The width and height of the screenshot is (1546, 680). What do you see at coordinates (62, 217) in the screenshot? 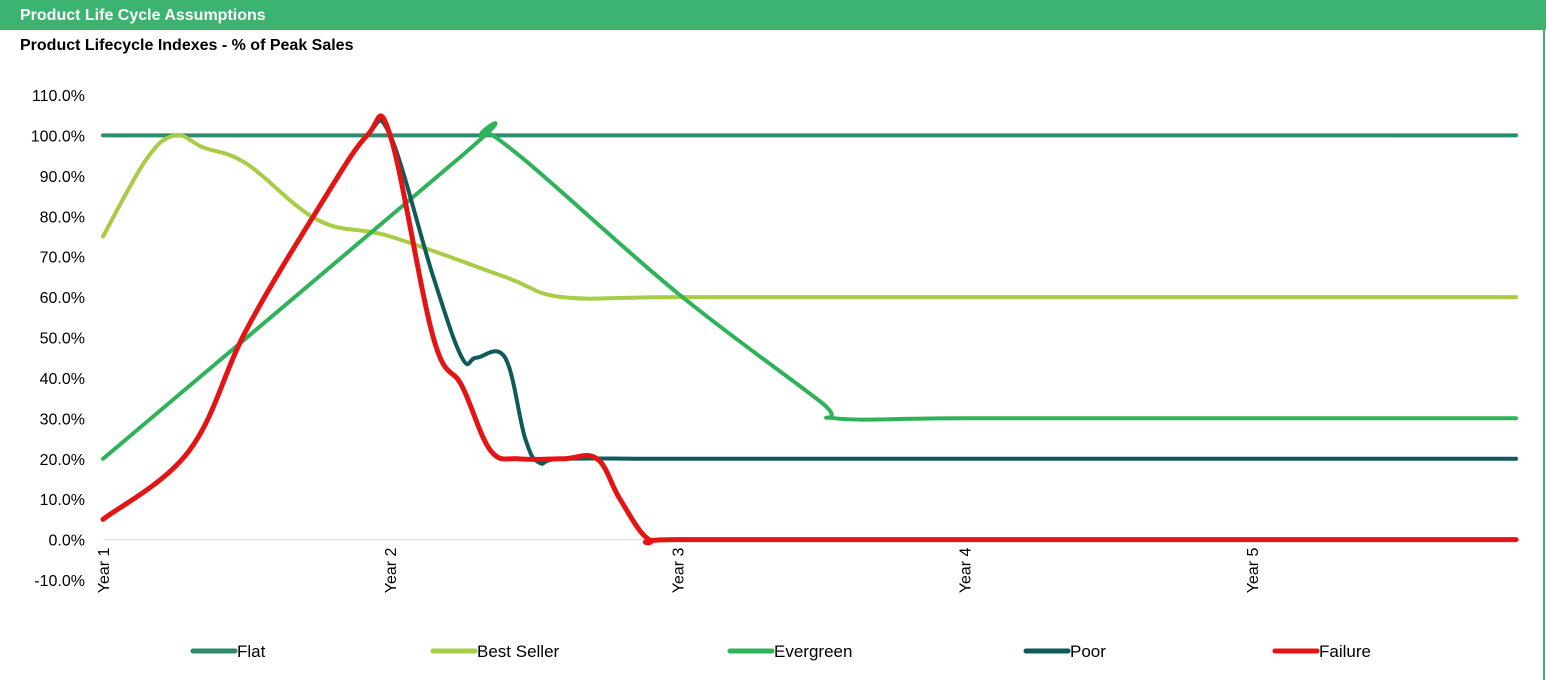
I see `y-tick-label: 80.0%` at bounding box center [62, 217].